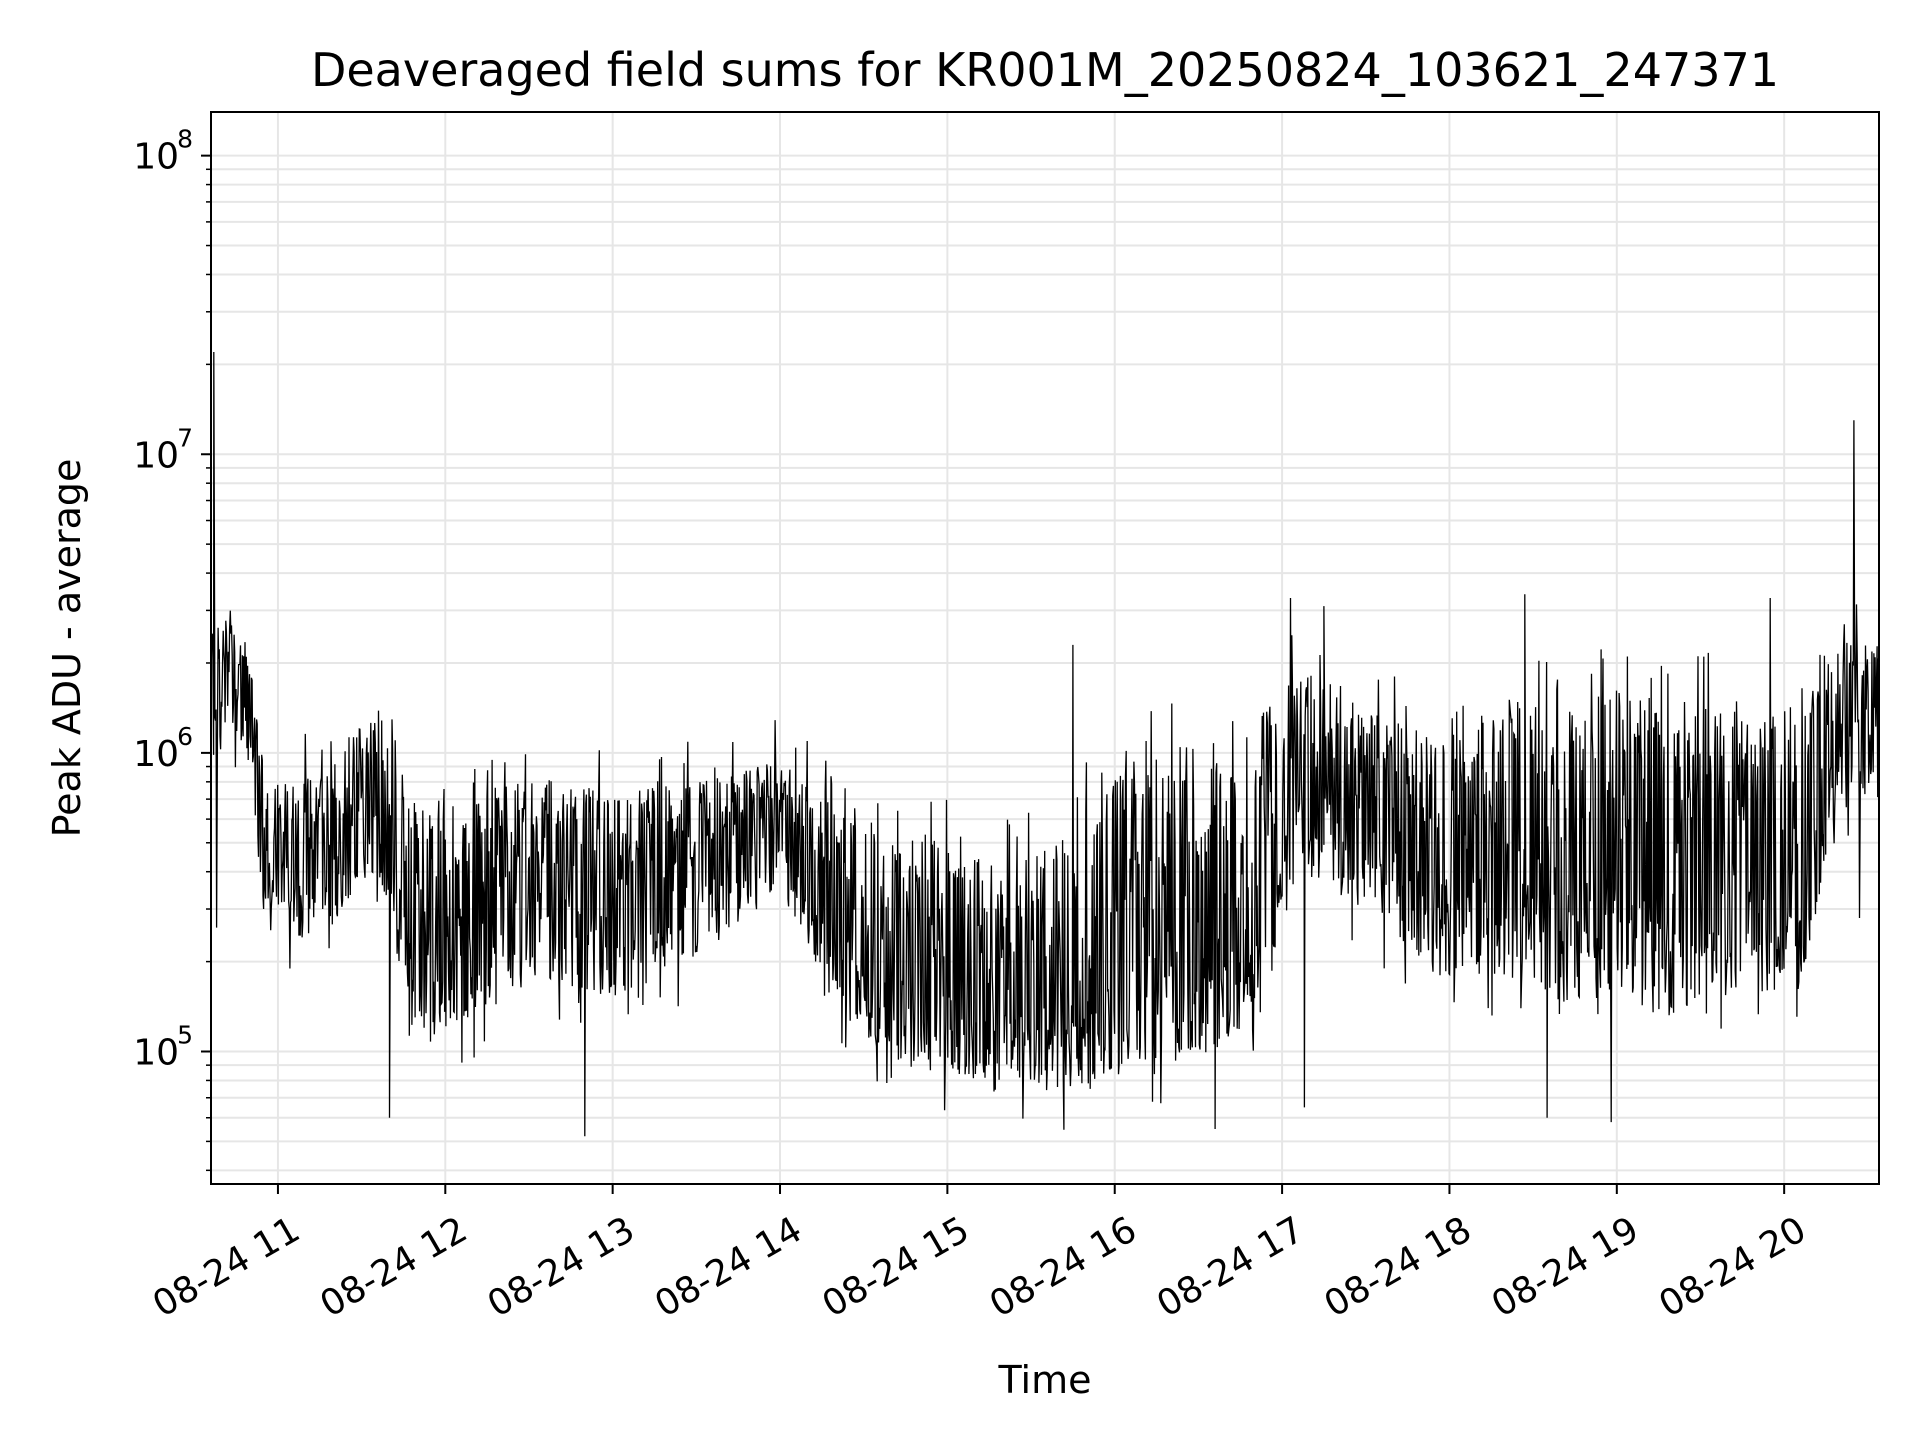 The height and width of the screenshot is (1440, 1920). Describe the element at coordinates (185, 139) in the screenshot. I see `y-tick-exponent: 8` at that location.